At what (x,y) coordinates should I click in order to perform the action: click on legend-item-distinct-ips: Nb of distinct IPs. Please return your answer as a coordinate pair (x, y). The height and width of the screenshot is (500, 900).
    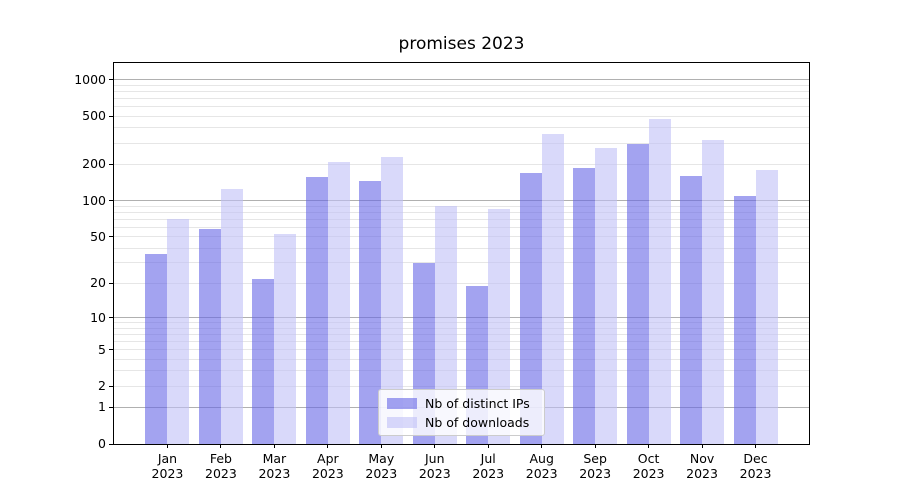
    Looking at the image, I should click on (461, 403).